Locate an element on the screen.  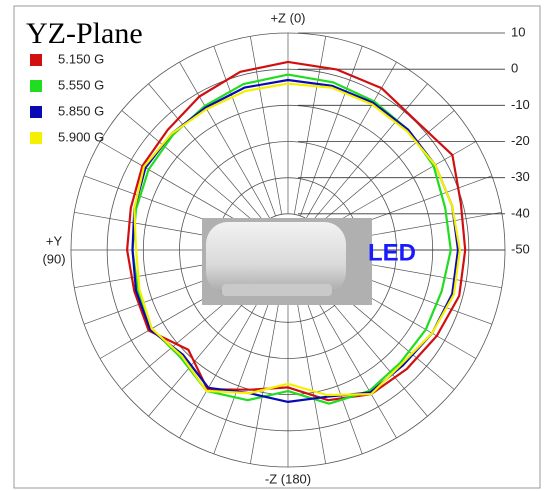
top-label: +Z (0) is located at coordinates (287, 17).